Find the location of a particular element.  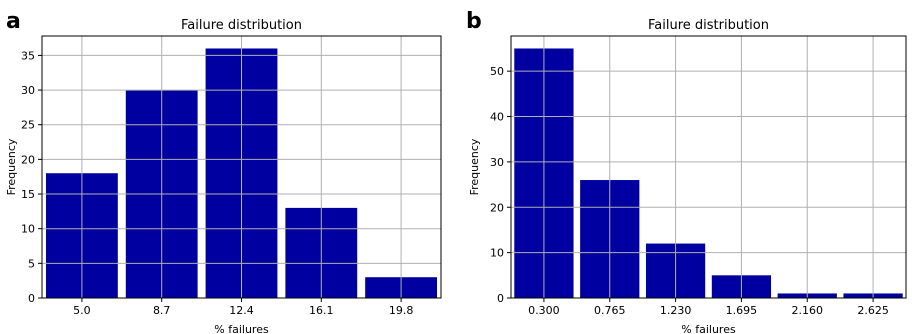

y-tick-label: 25 is located at coordinates (28, 125).